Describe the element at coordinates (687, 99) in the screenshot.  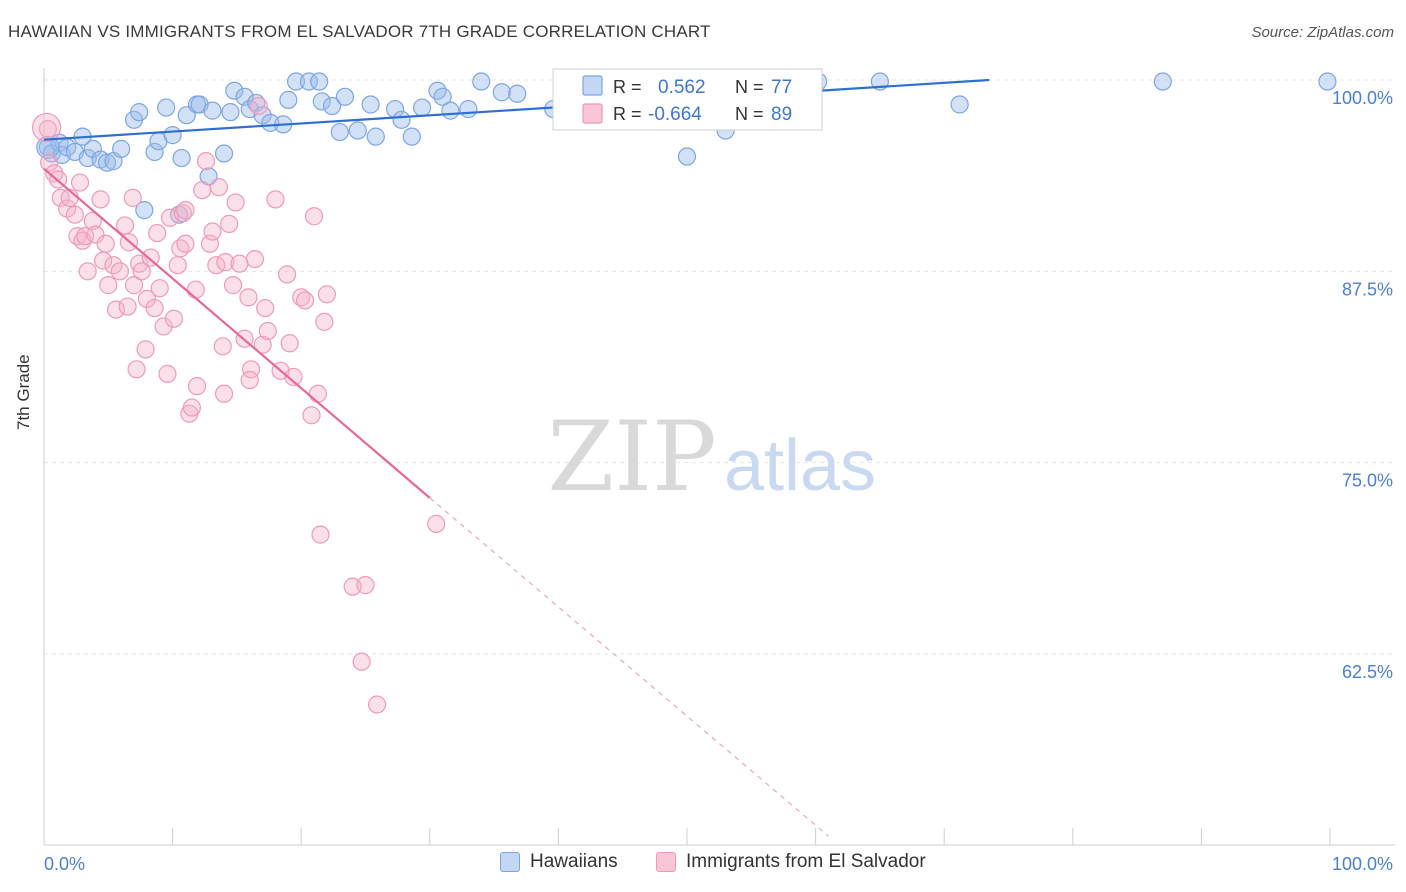
I see `legend-box: R = 0.562 N = 77 R = -0.664 N = 89` at that location.